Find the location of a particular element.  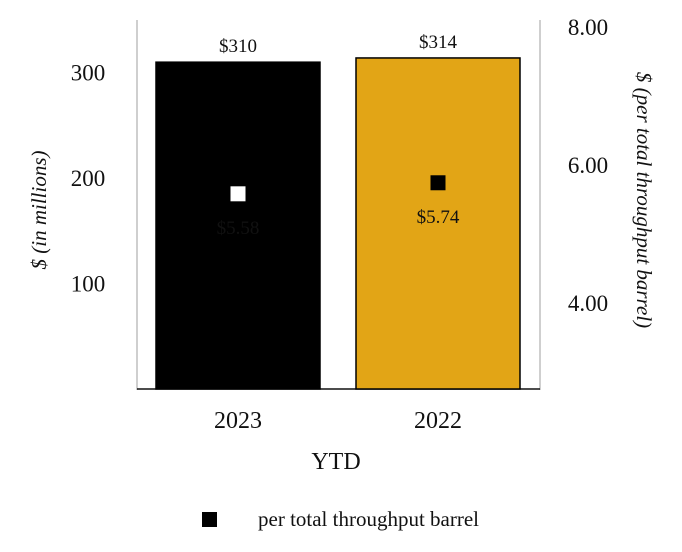

bar-2022 is located at coordinates (438, 223).